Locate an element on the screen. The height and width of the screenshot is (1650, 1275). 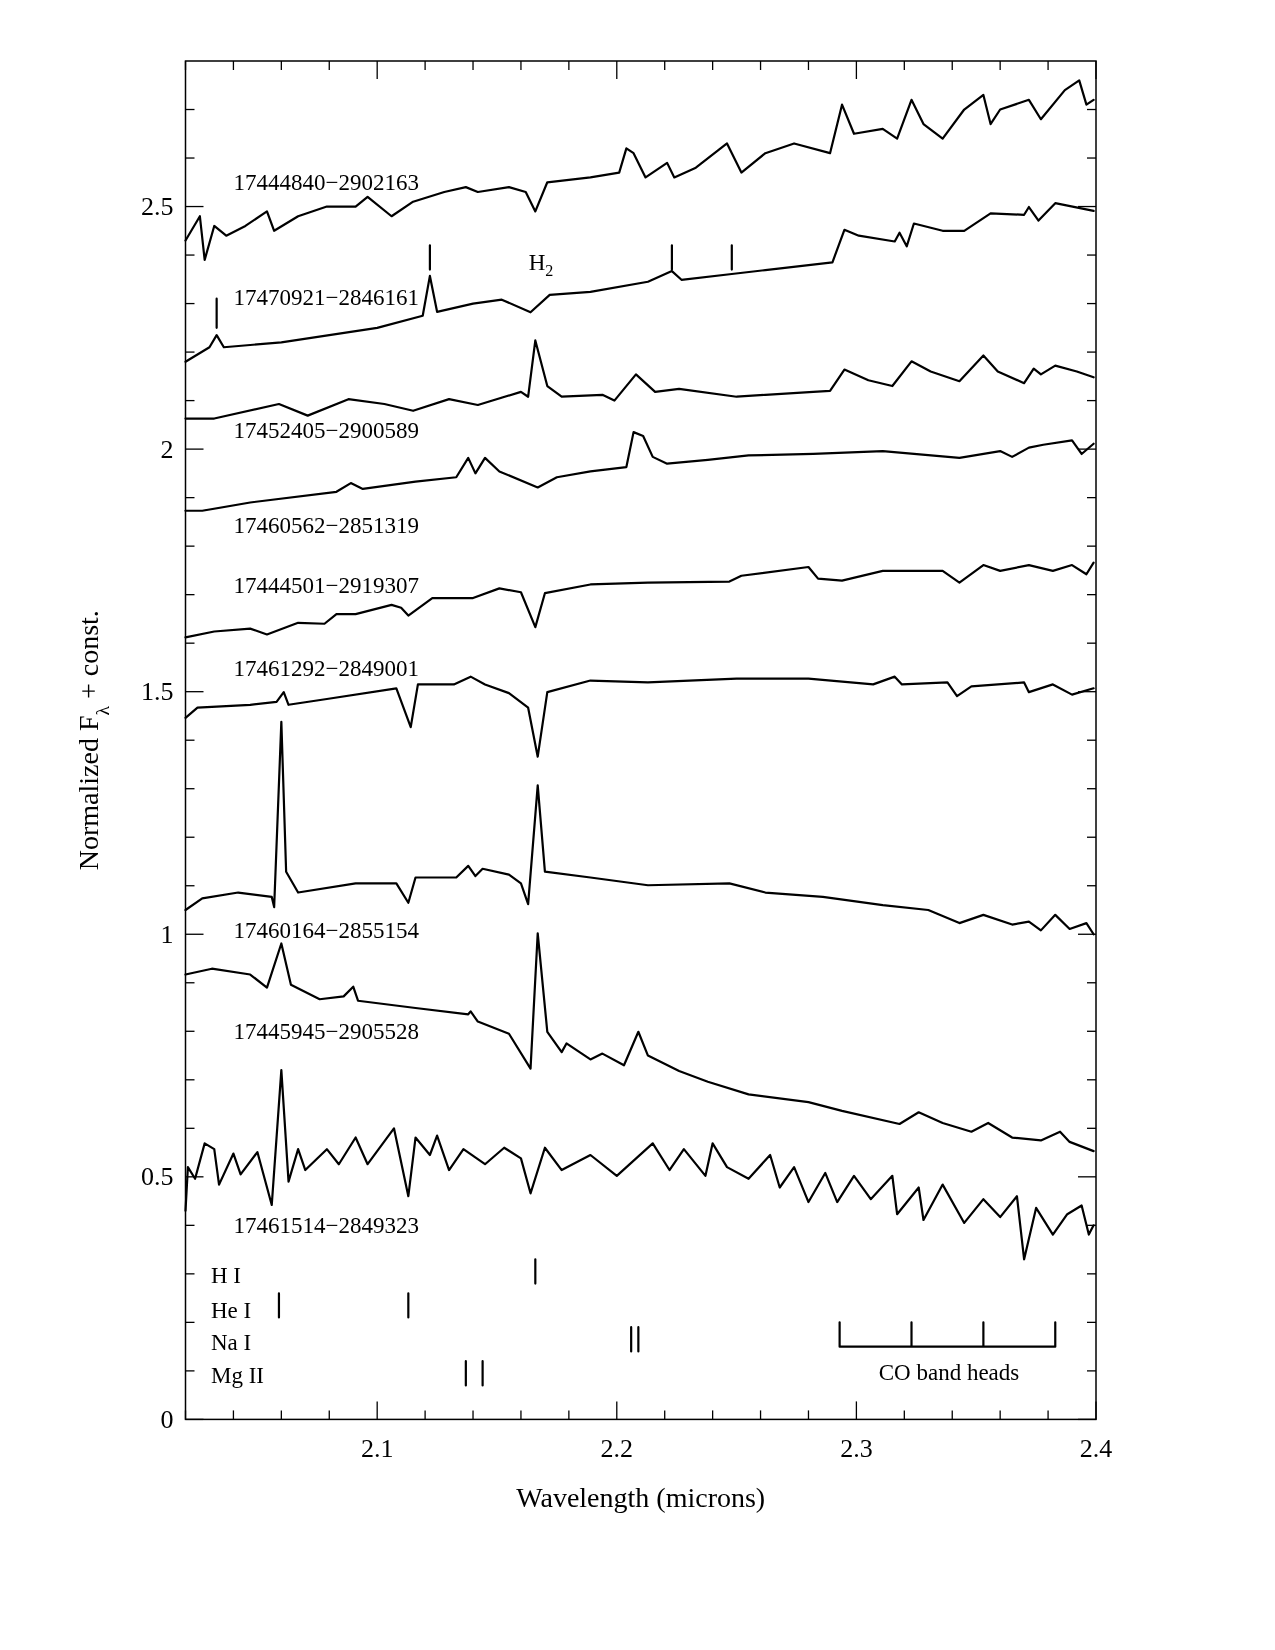
series-label: 17452405−2900589 is located at coordinates (326, 431).